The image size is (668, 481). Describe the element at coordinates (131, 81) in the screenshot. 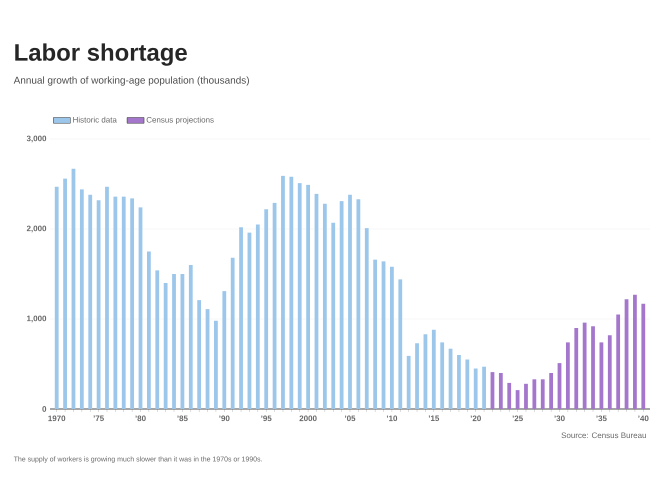

I see `chart-subtitle: Annual growth of working-age population (thousands)` at that location.